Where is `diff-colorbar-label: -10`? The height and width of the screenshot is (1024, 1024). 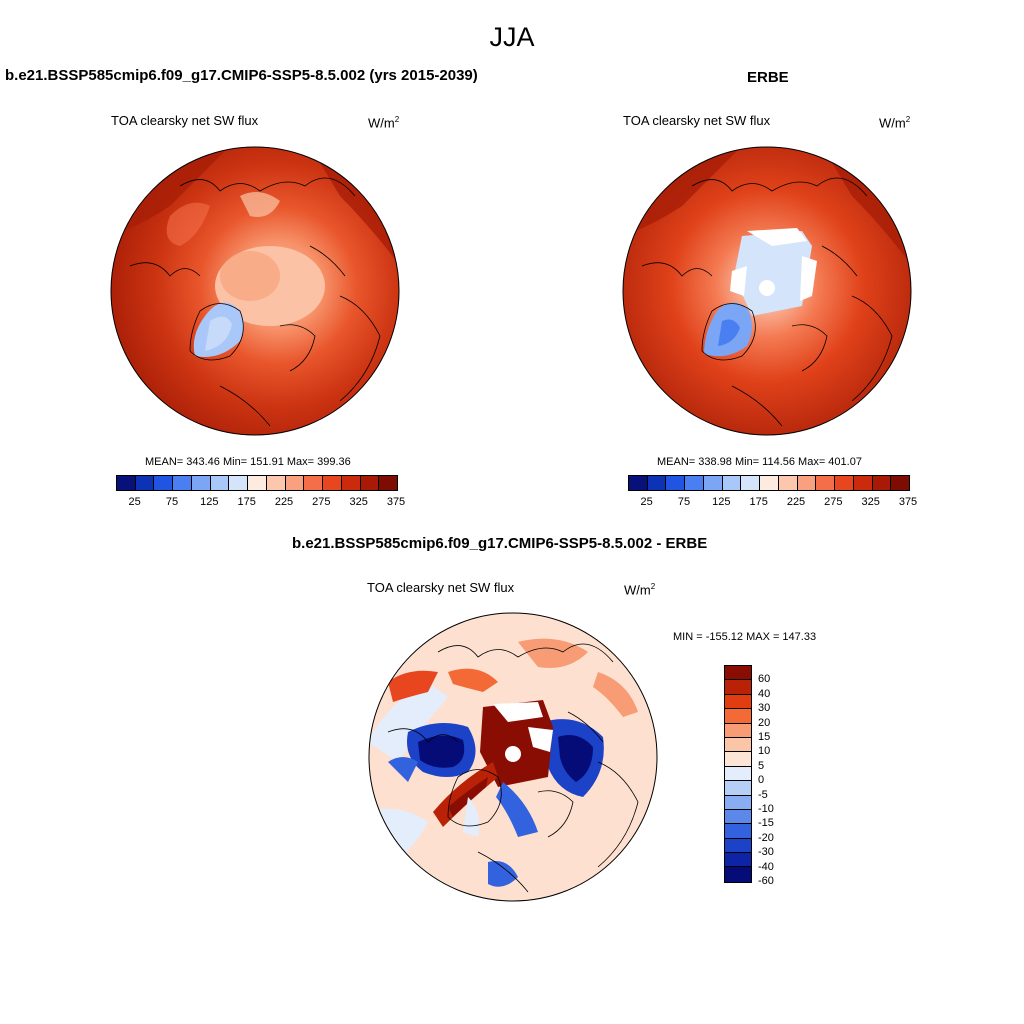
diff-colorbar-label: -10 is located at coordinates (766, 809).